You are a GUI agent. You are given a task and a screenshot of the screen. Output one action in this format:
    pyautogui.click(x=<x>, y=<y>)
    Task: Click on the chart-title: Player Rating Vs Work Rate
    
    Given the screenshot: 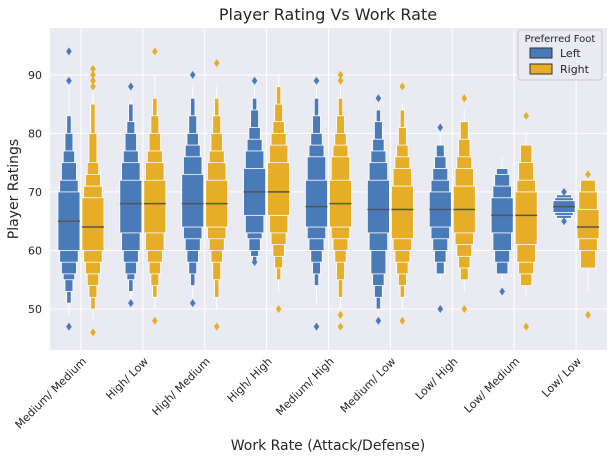 What is the action you would take?
    pyautogui.click(x=328, y=14)
    